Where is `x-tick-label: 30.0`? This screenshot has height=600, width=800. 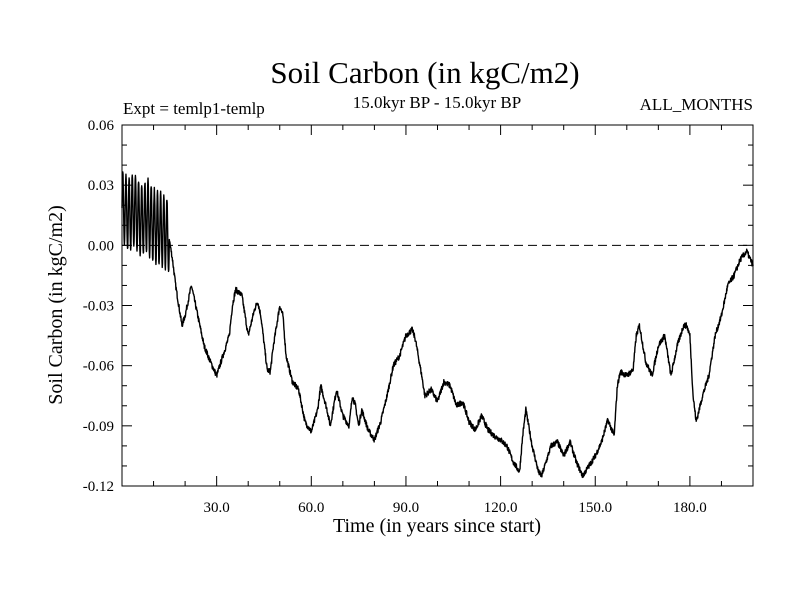
x-tick-label: 30.0 is located at coordinates (217, 508).